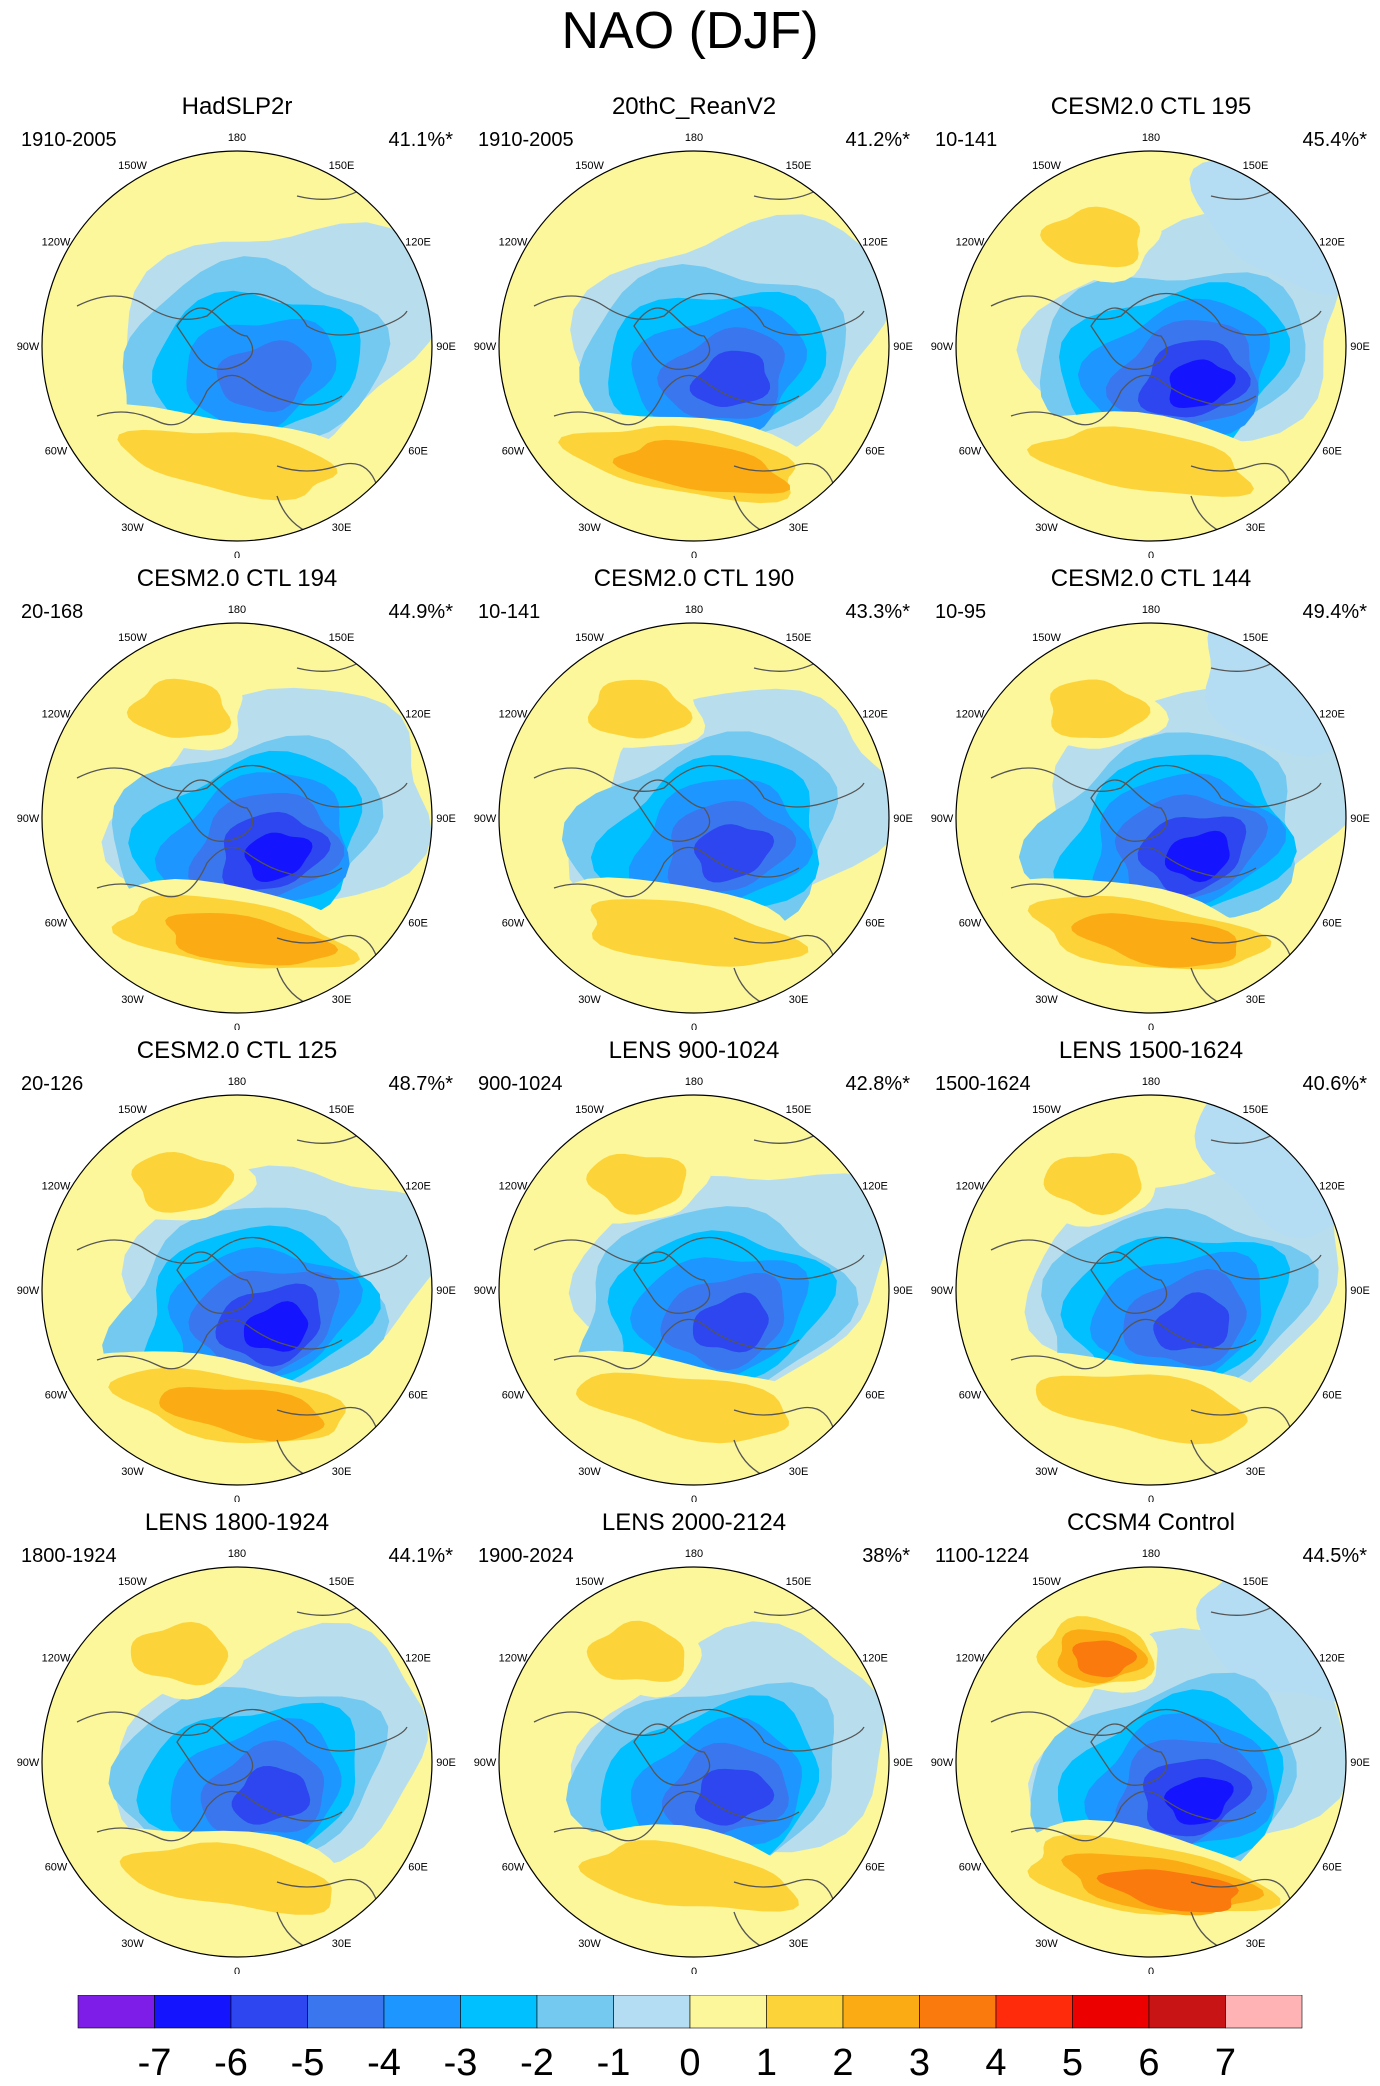  I want to click on panel-title: CCSM4 Control, so click(1151, 1522).